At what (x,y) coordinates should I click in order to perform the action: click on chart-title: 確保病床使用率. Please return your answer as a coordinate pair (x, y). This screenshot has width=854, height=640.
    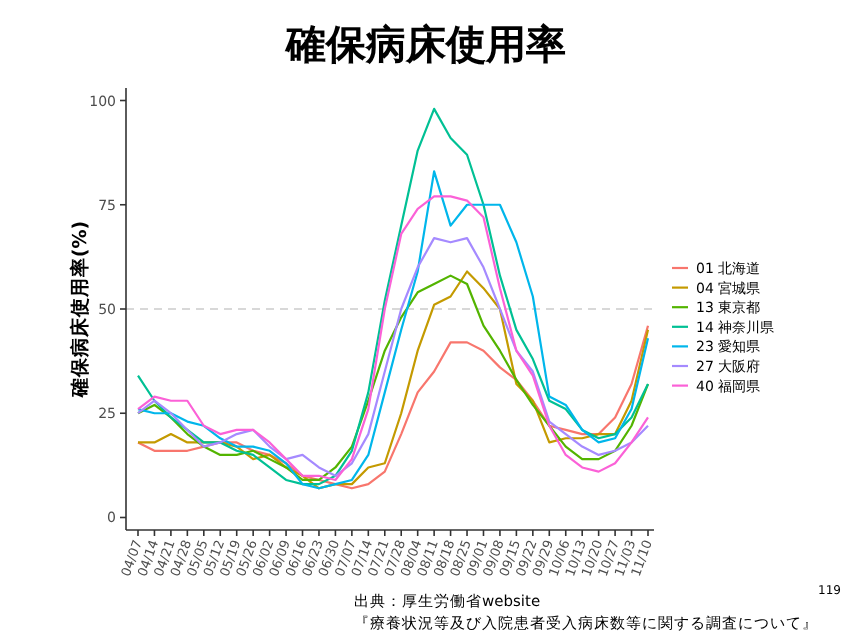
    Looking at the image, I should click on (425, 44).